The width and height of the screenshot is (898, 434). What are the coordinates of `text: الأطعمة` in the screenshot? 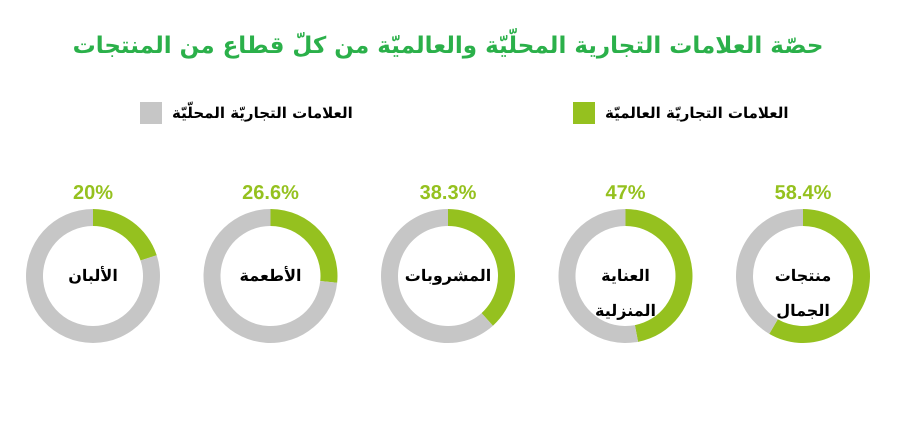 It's located at (271, 275).